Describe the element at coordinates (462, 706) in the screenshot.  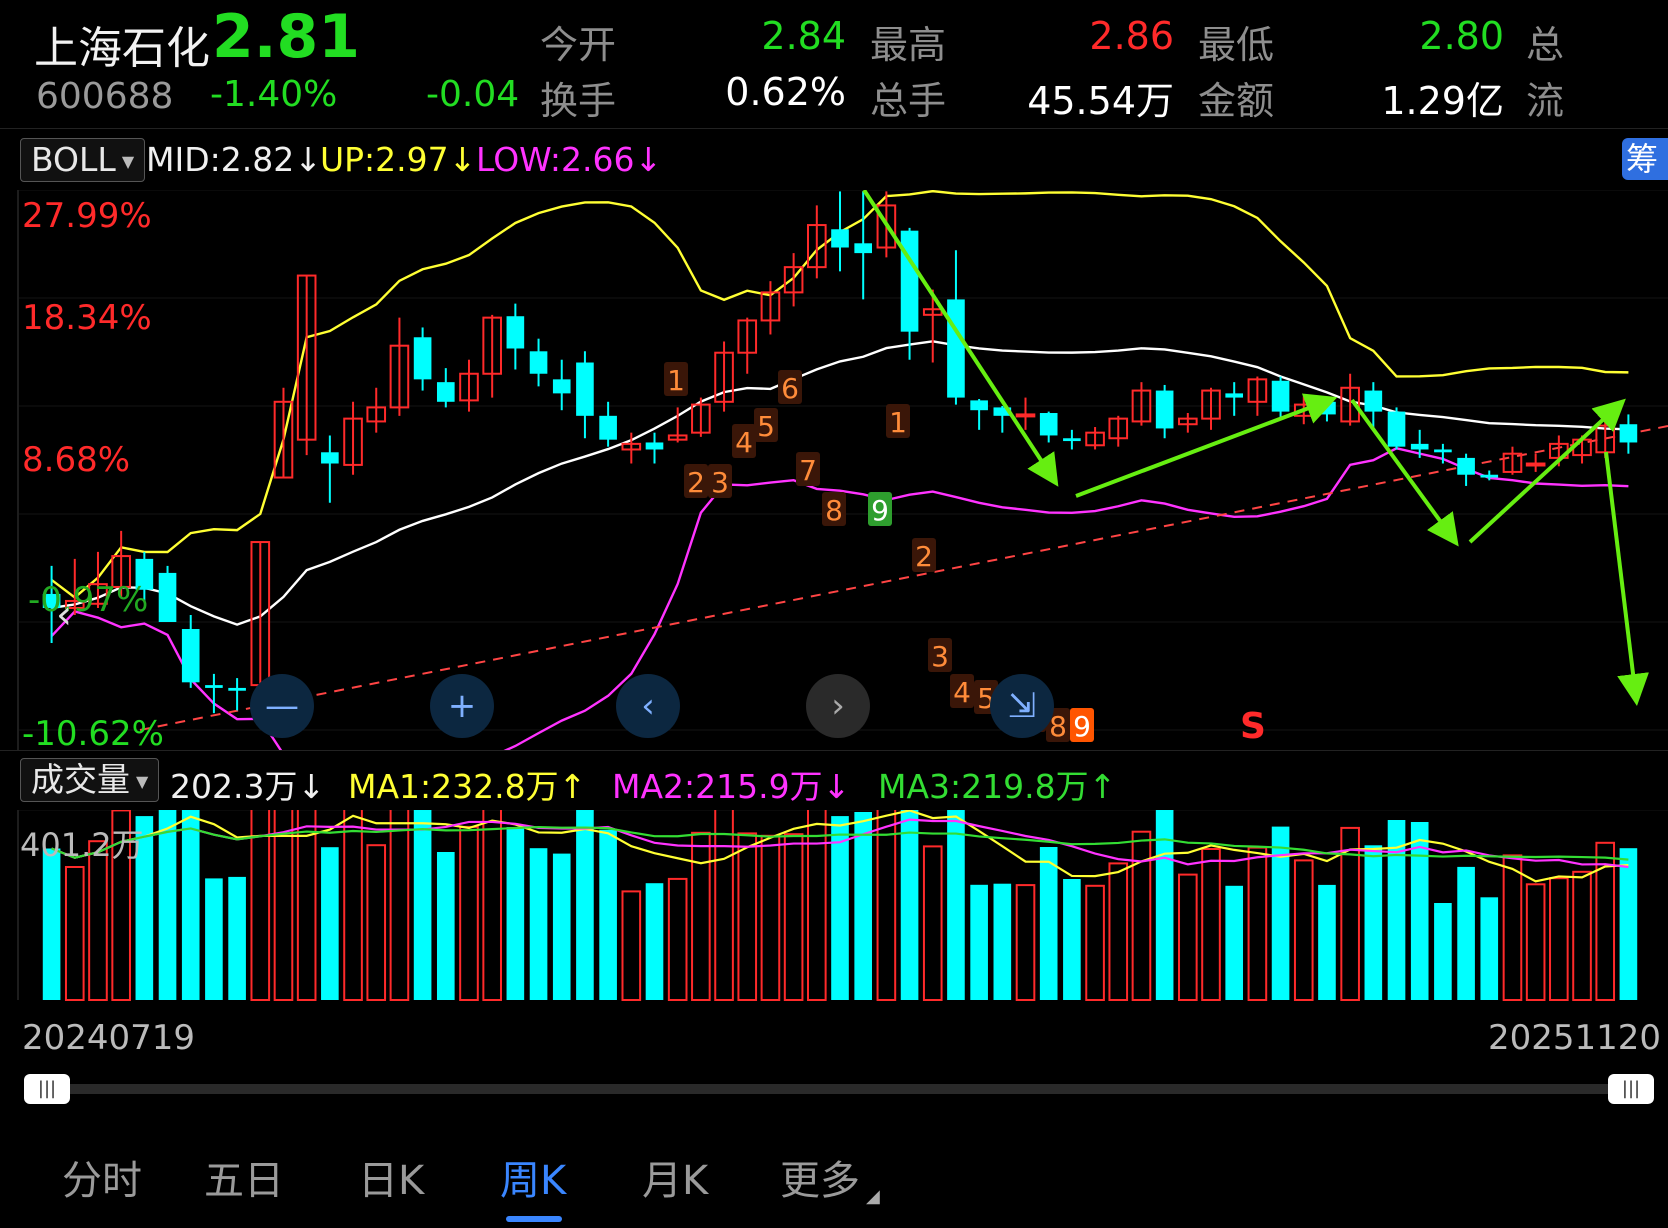
I see `zoom-in-button: +` at that location.